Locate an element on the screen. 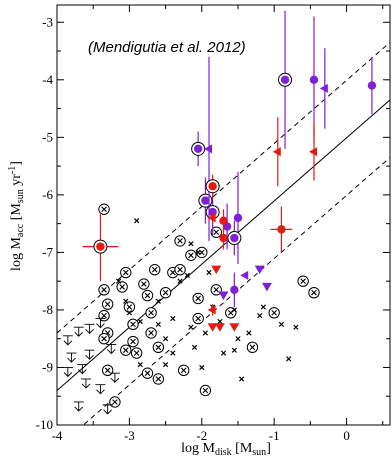  y-tick-label: -3 is located at coordinates (47, 21).